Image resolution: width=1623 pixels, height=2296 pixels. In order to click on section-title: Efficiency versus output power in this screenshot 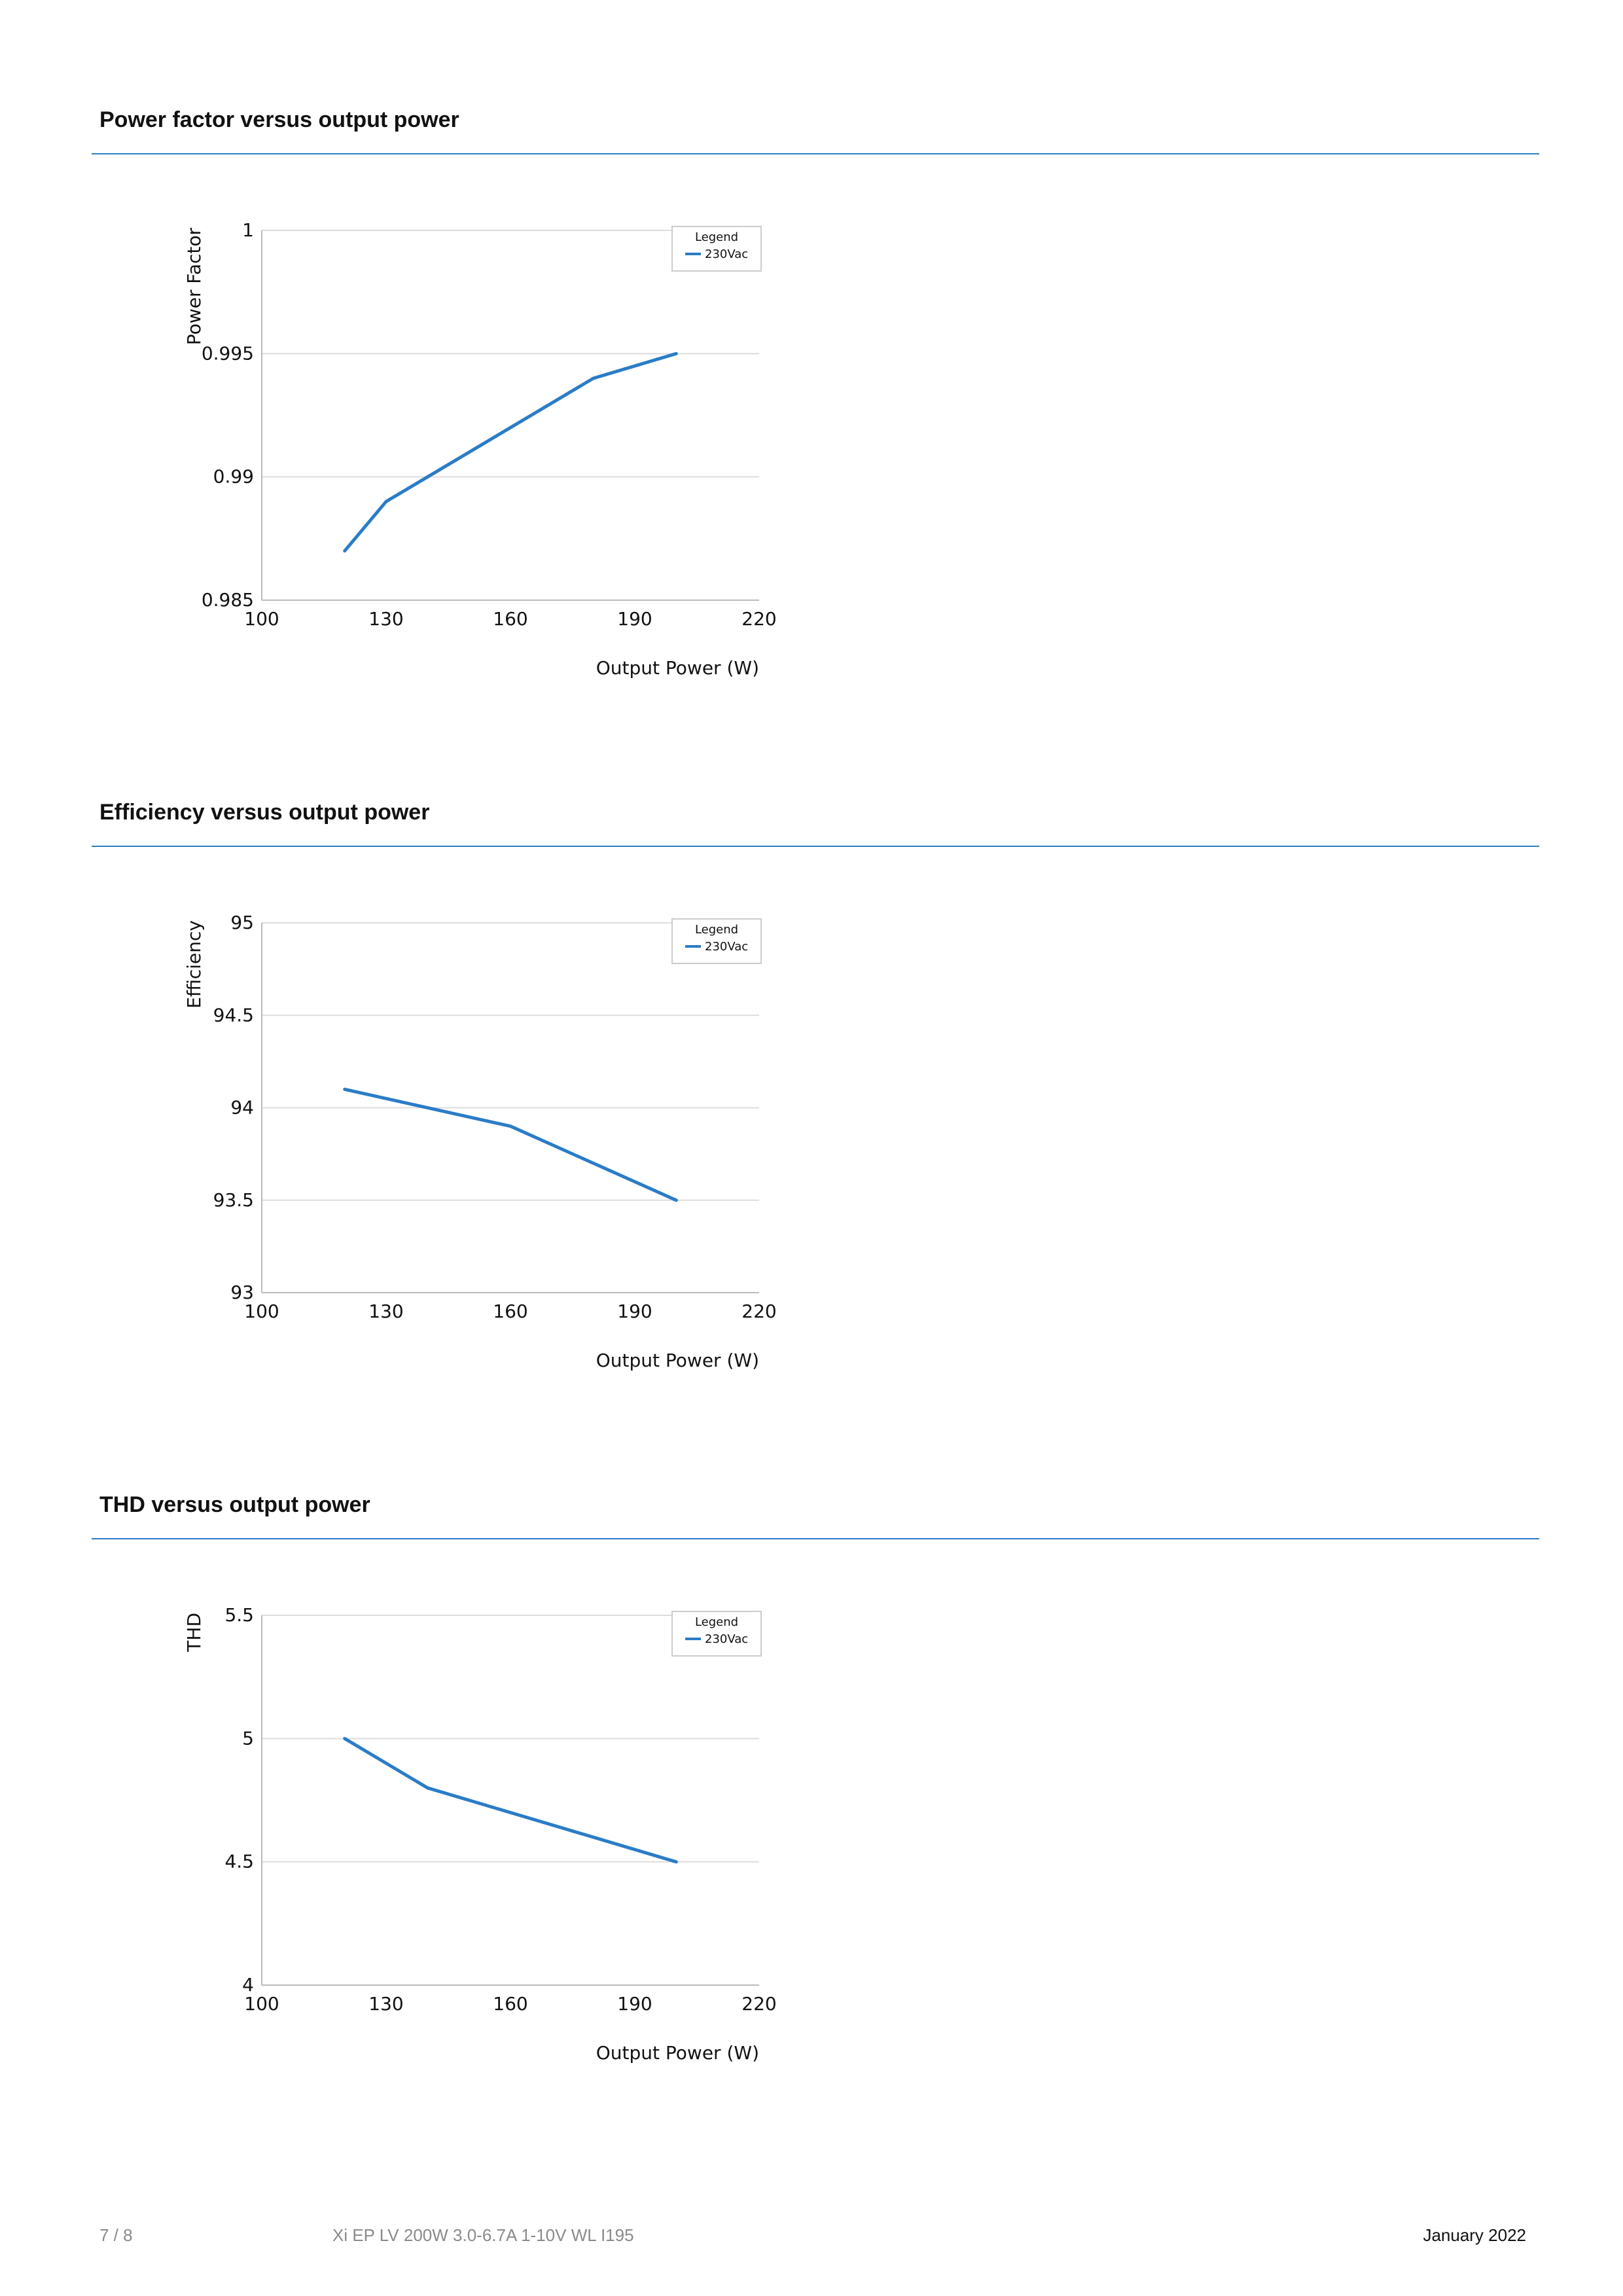, I will do `click(264, 812)`.